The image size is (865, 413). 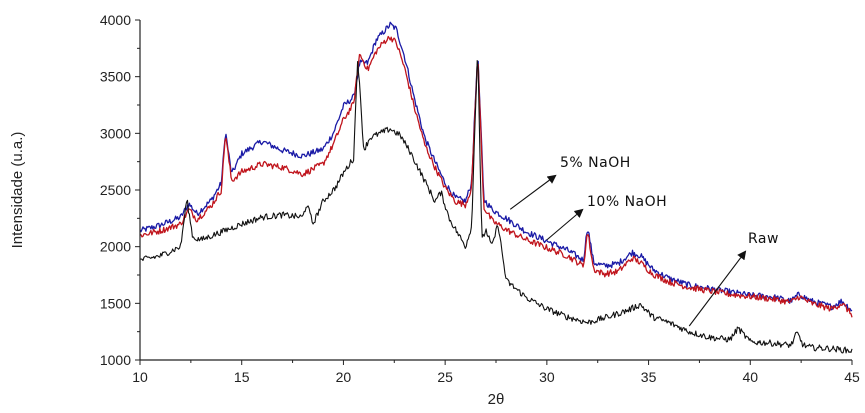 I want to click on y-tick-label: 4000, so click(x=115, y=20).